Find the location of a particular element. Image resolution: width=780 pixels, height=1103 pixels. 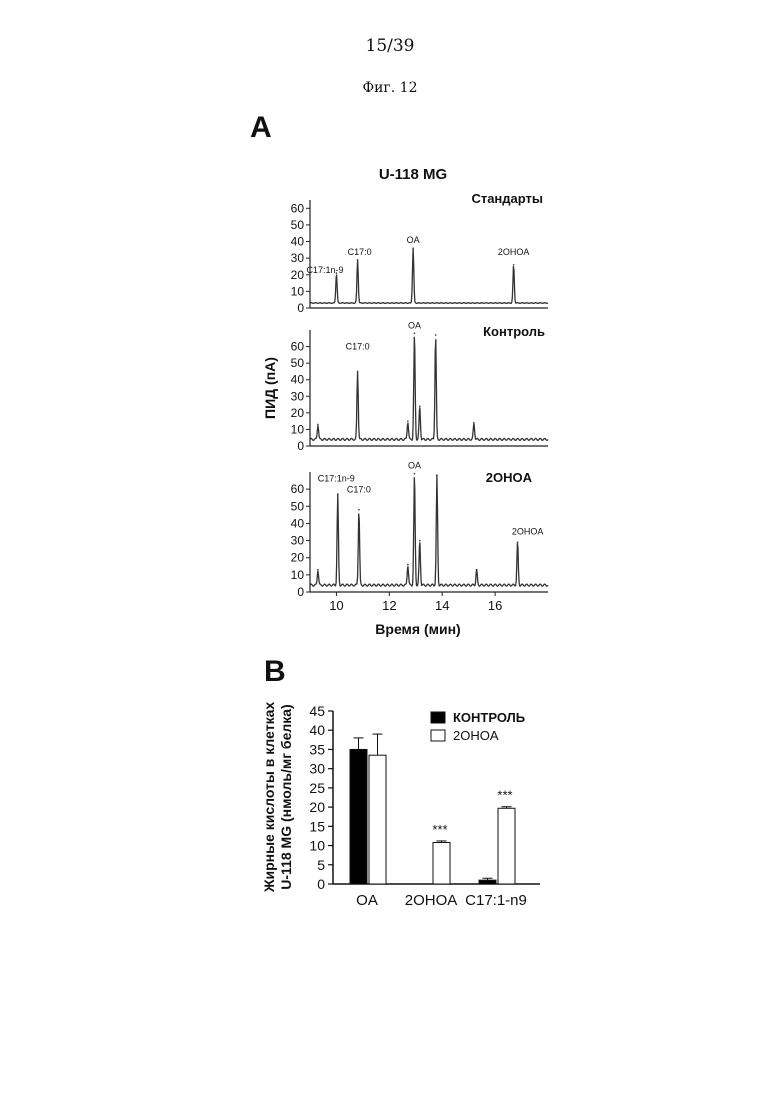

chromatogram-title: Стандарты is located at coordinates (507, 198).